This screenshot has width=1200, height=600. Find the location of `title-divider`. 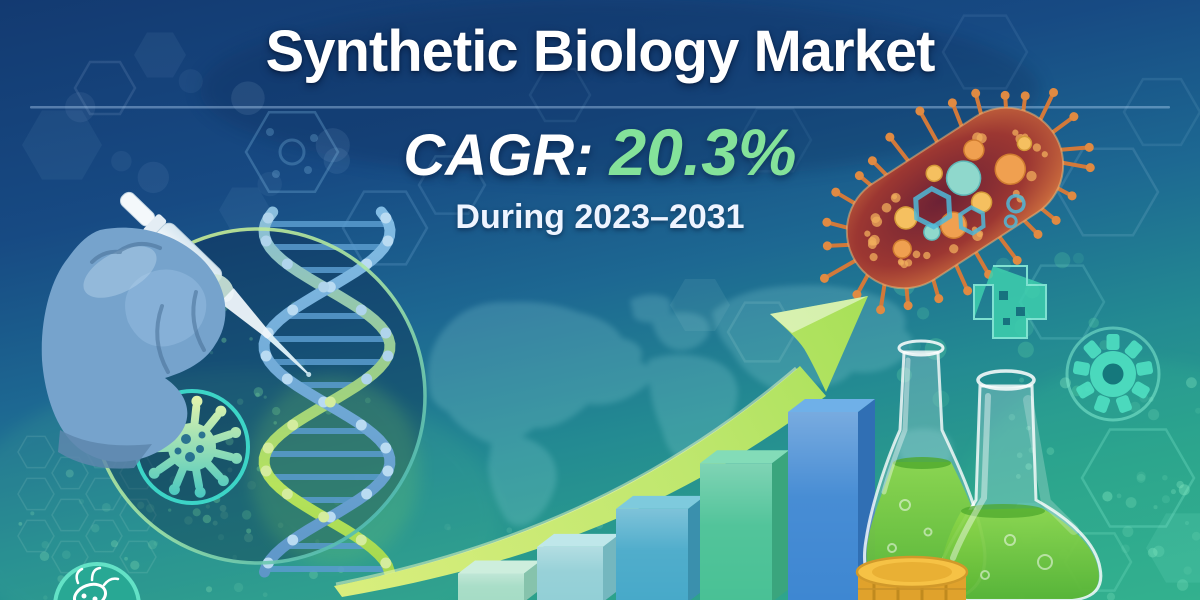

title-divider is located at coordinates (600, 107).